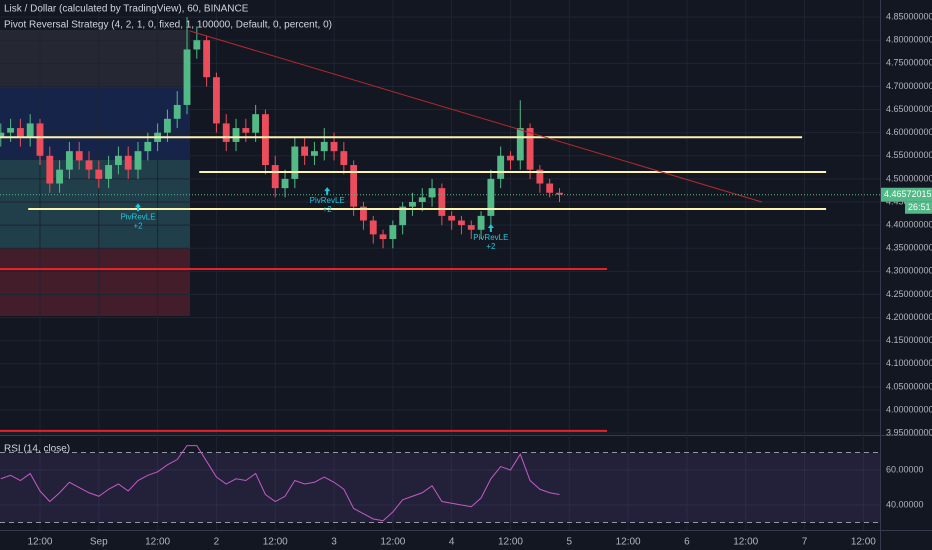 Image resolution: width=932 pixels, height=550 pixels. I want to click on y-tick-label: 4.05000000, so click(909, 386).